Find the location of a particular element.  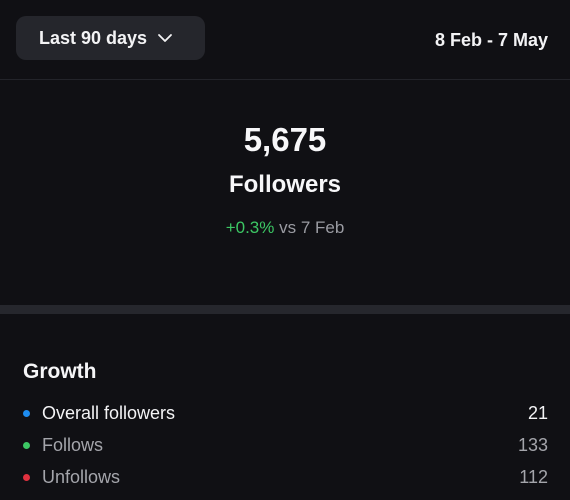

growth-row-overall-followers: Overall followers 21 is located at coordinates (285, 413).